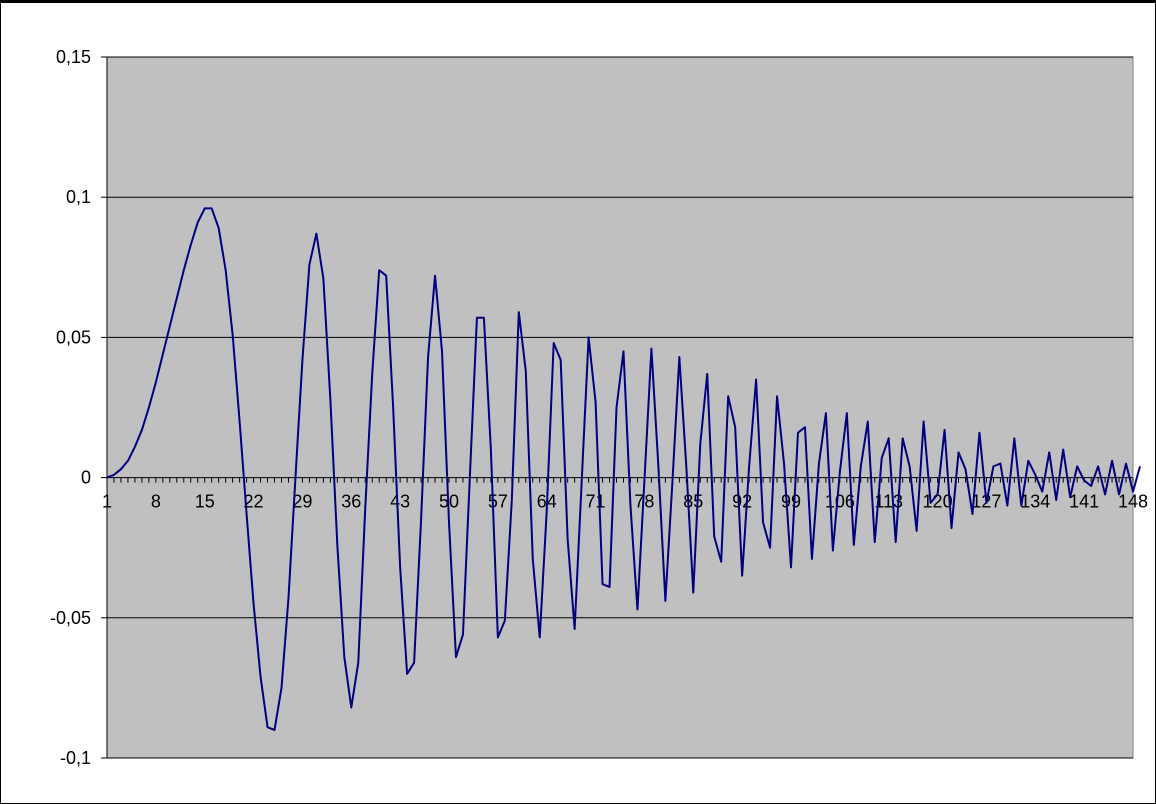 This screenshot has height=804, width=1156. Describe the element at coordinates (75, 758) in the screenshot. I see `y-tick-label: -0,1` at that location.